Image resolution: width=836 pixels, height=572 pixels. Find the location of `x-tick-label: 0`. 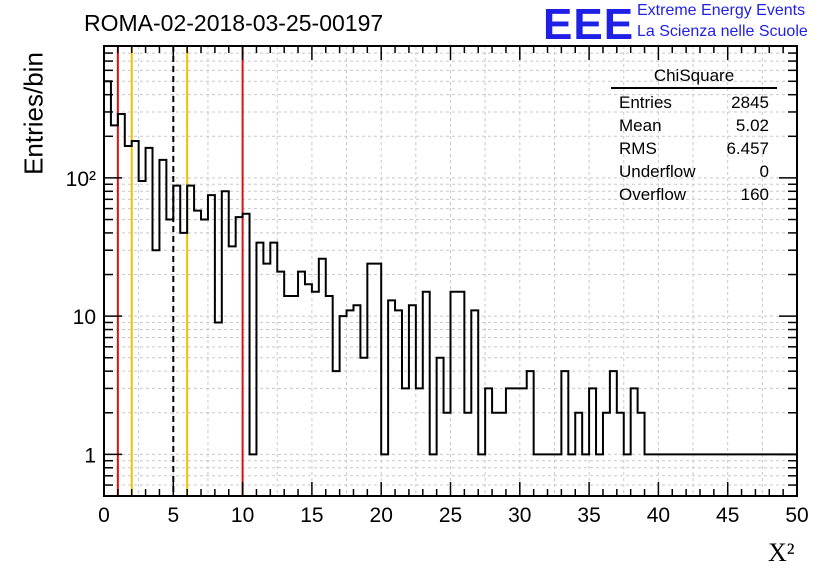

x-tick-label: 0 is located at coordinates (104, 515).